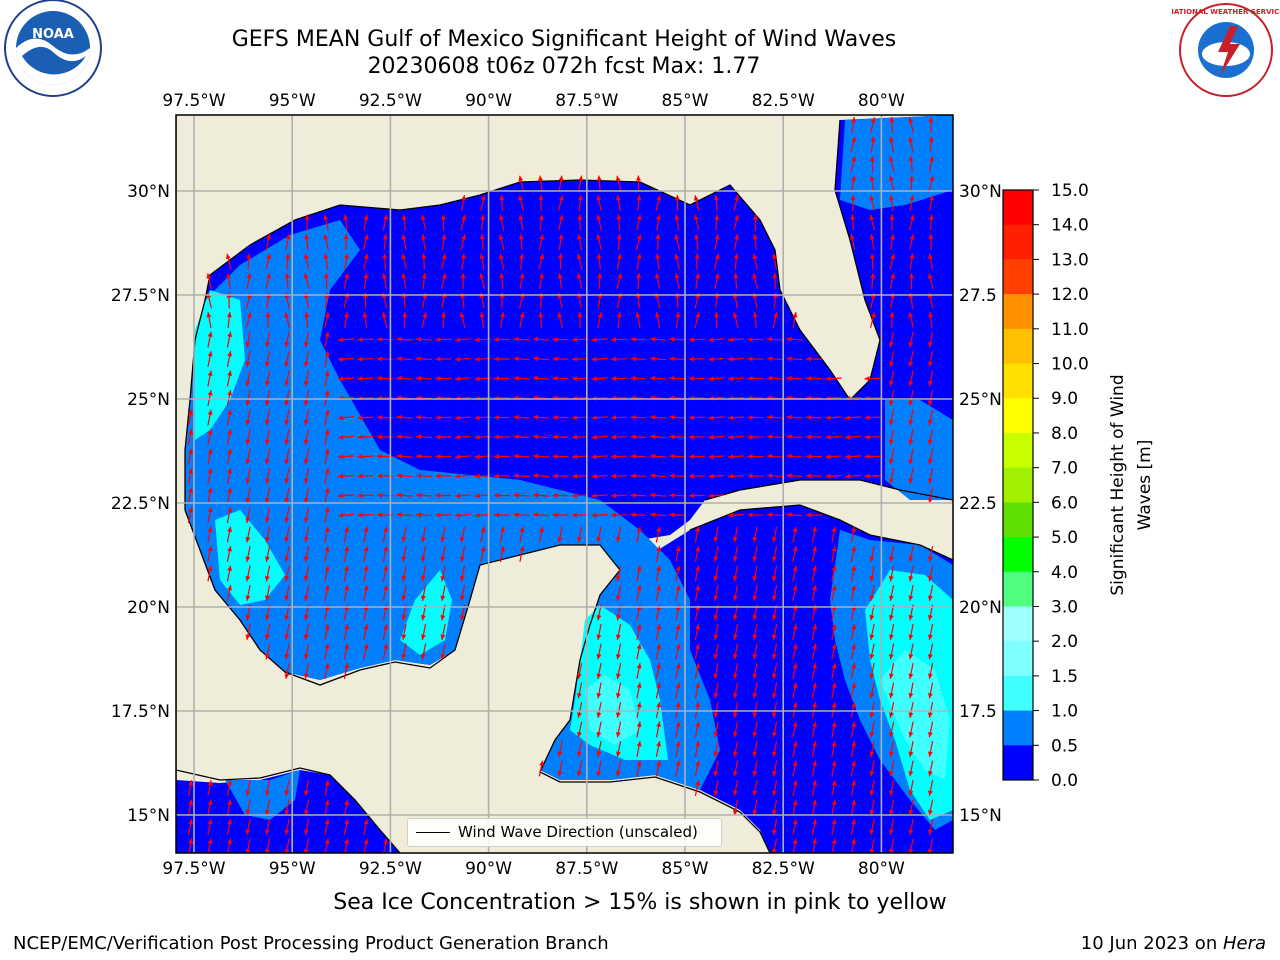 The width and height of the screenshot is (1280, 960). Describe the element at coordinates (148, 816) in the screenshot. I see `lat-label-left: 15°N` at that location.